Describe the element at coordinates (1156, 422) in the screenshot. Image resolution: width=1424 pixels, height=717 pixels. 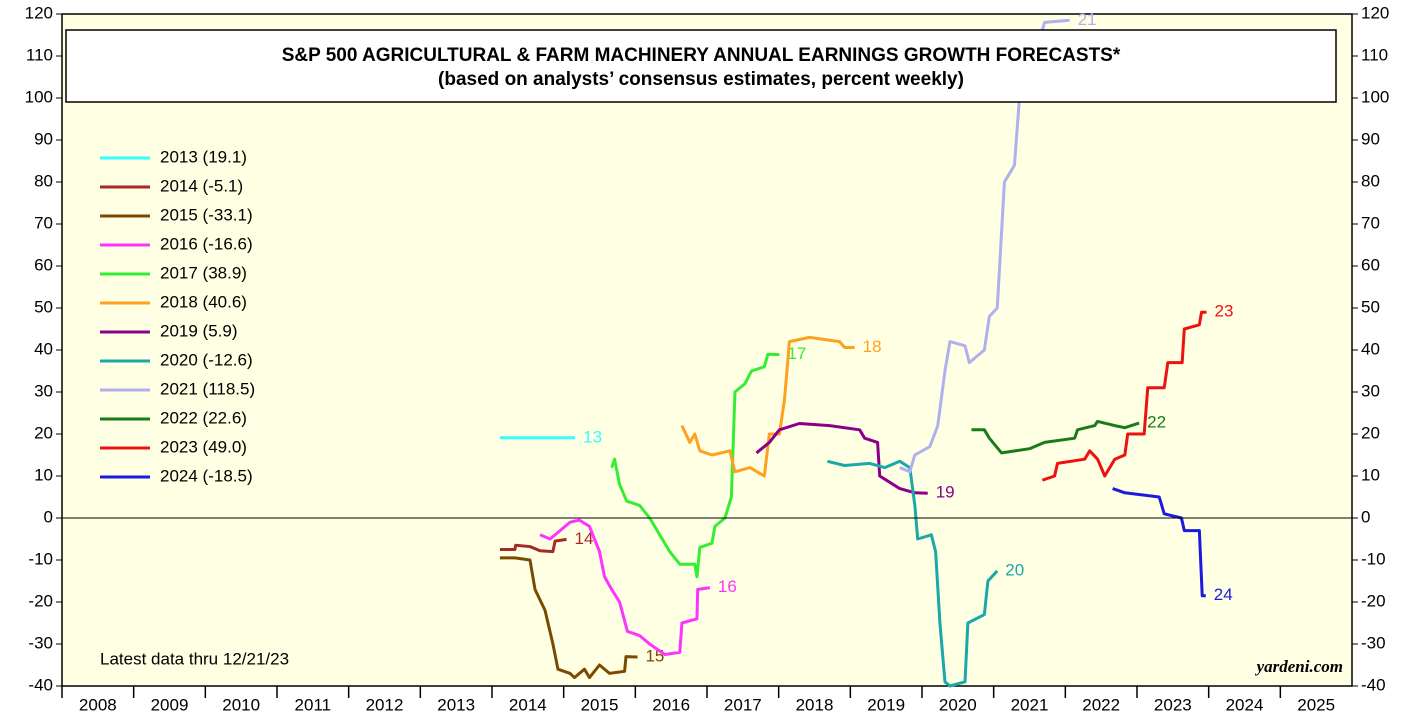
I see `series-end-label: 22` at that location.